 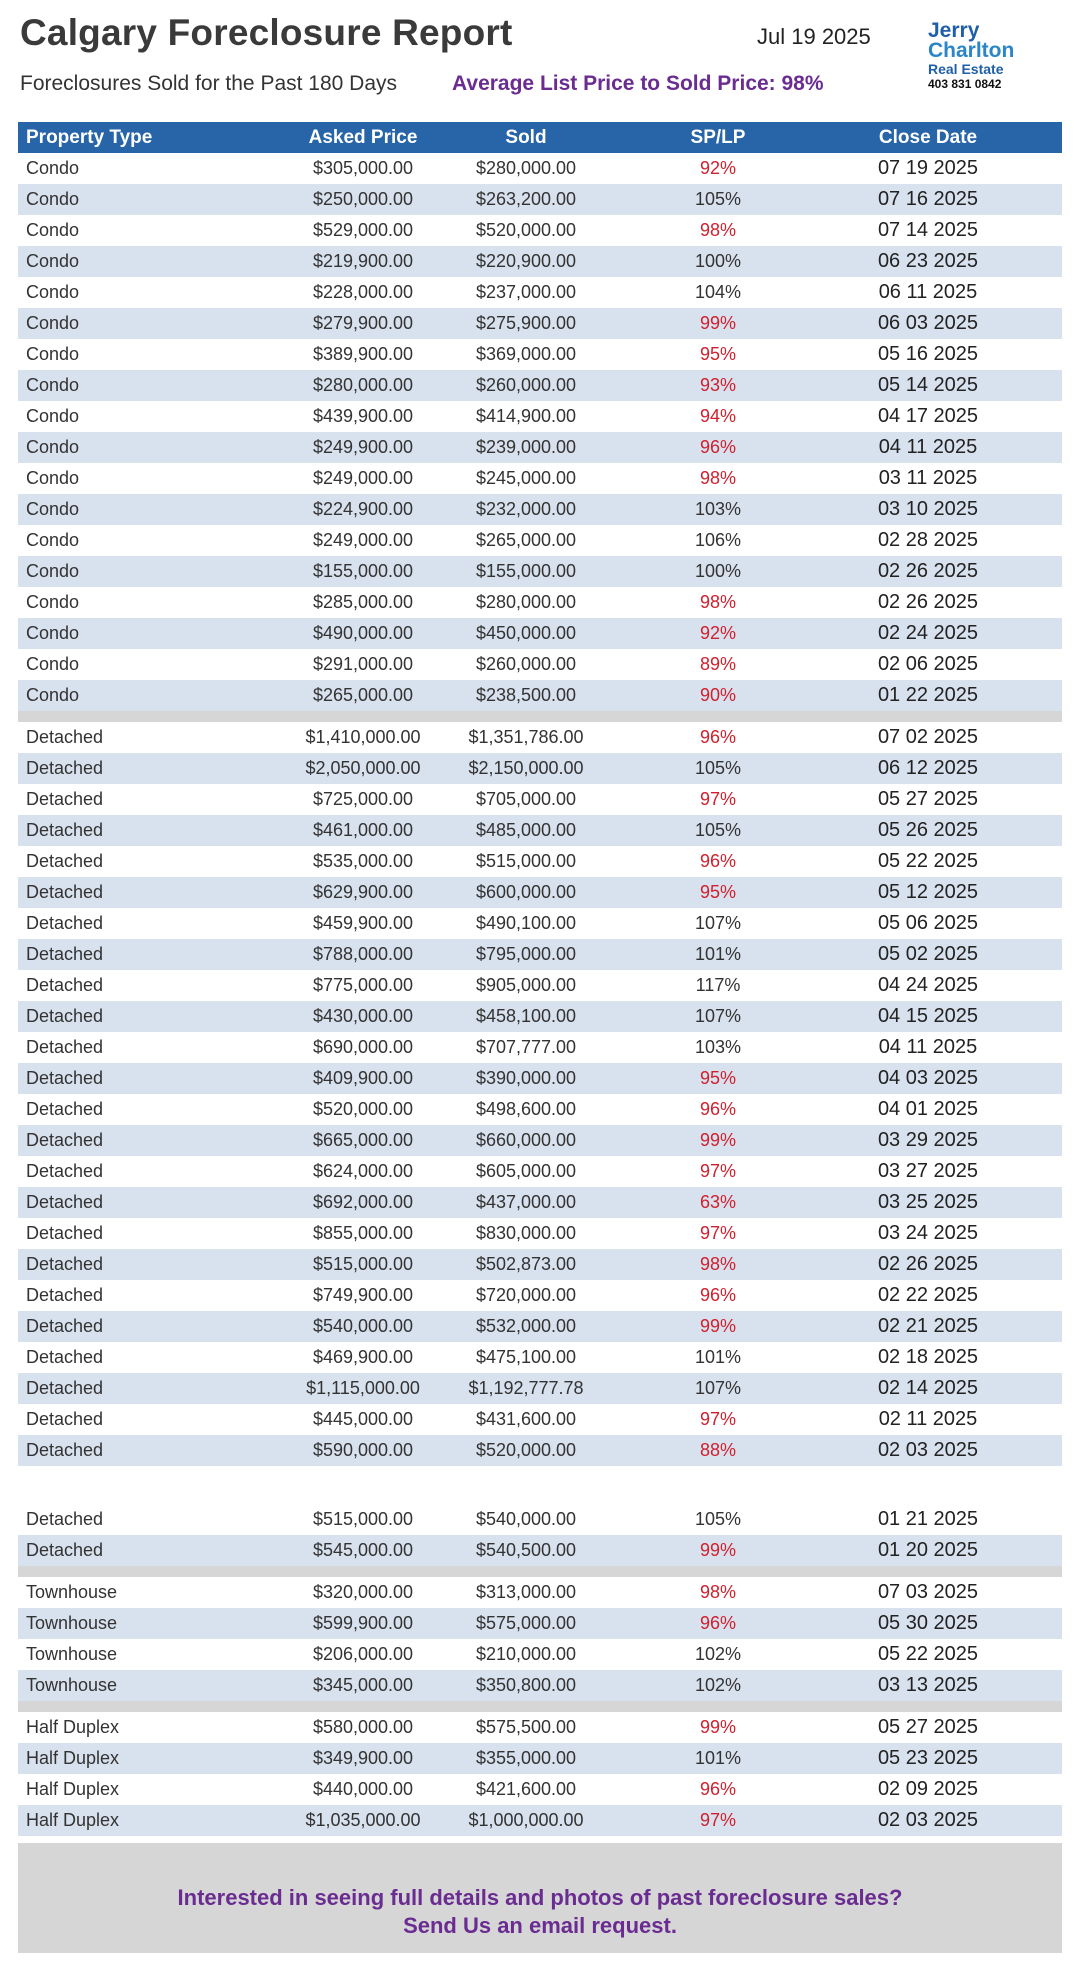 I want to click on cell-sp-lp: 105%, so click(x=718, y=1519).